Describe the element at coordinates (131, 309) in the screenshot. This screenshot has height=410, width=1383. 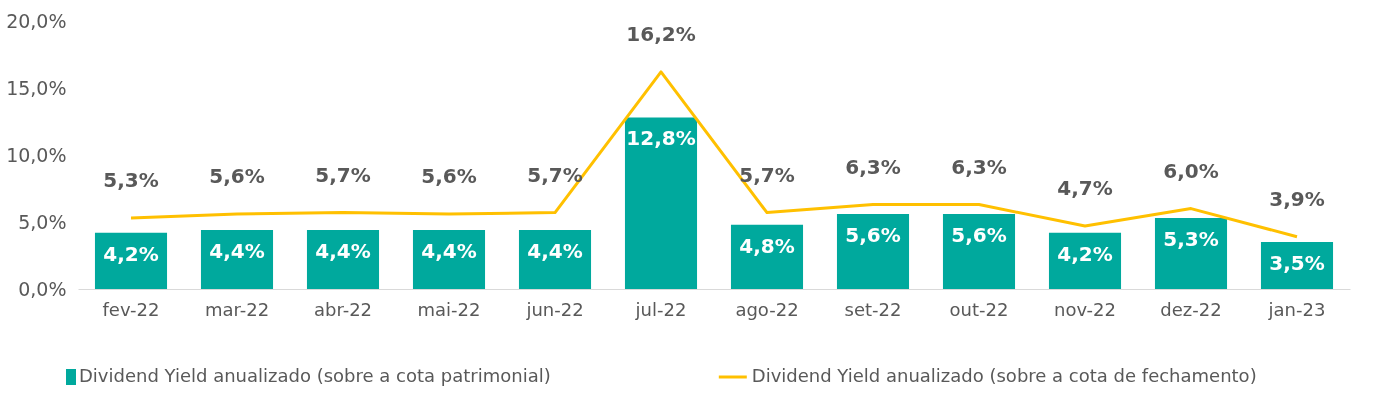
I see `x-tick-label: fev-22` at that location.